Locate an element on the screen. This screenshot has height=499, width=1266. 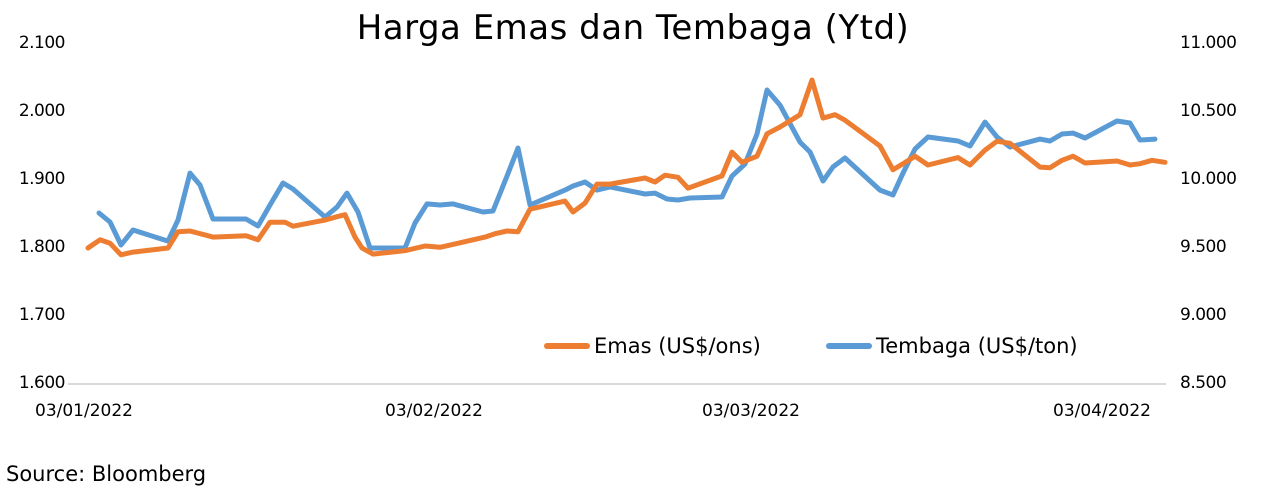
legend-label-emas: Emas (US$/ons) is located at coordinates (677, 346).